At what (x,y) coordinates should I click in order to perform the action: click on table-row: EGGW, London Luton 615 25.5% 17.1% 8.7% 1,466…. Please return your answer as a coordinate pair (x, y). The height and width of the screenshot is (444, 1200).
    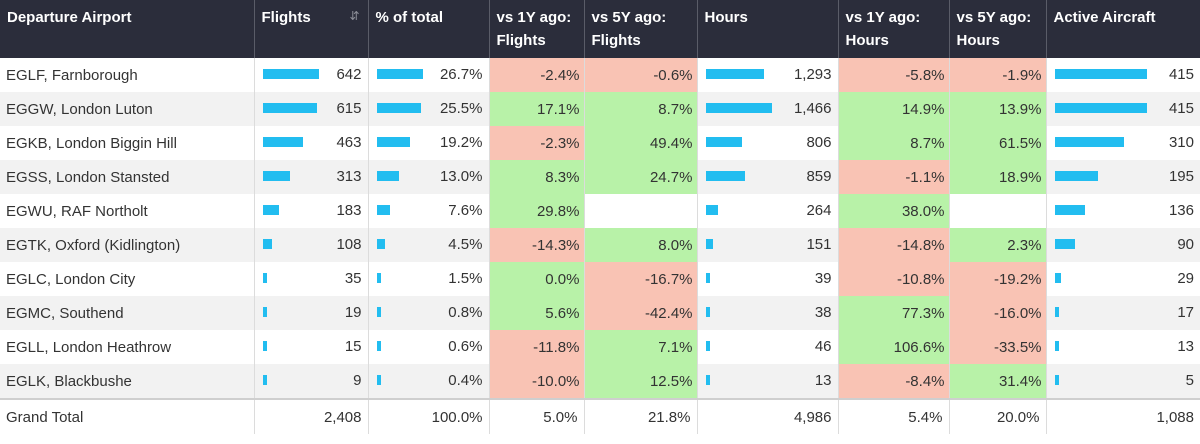
    Looking at the image, I should click on (600, 109).